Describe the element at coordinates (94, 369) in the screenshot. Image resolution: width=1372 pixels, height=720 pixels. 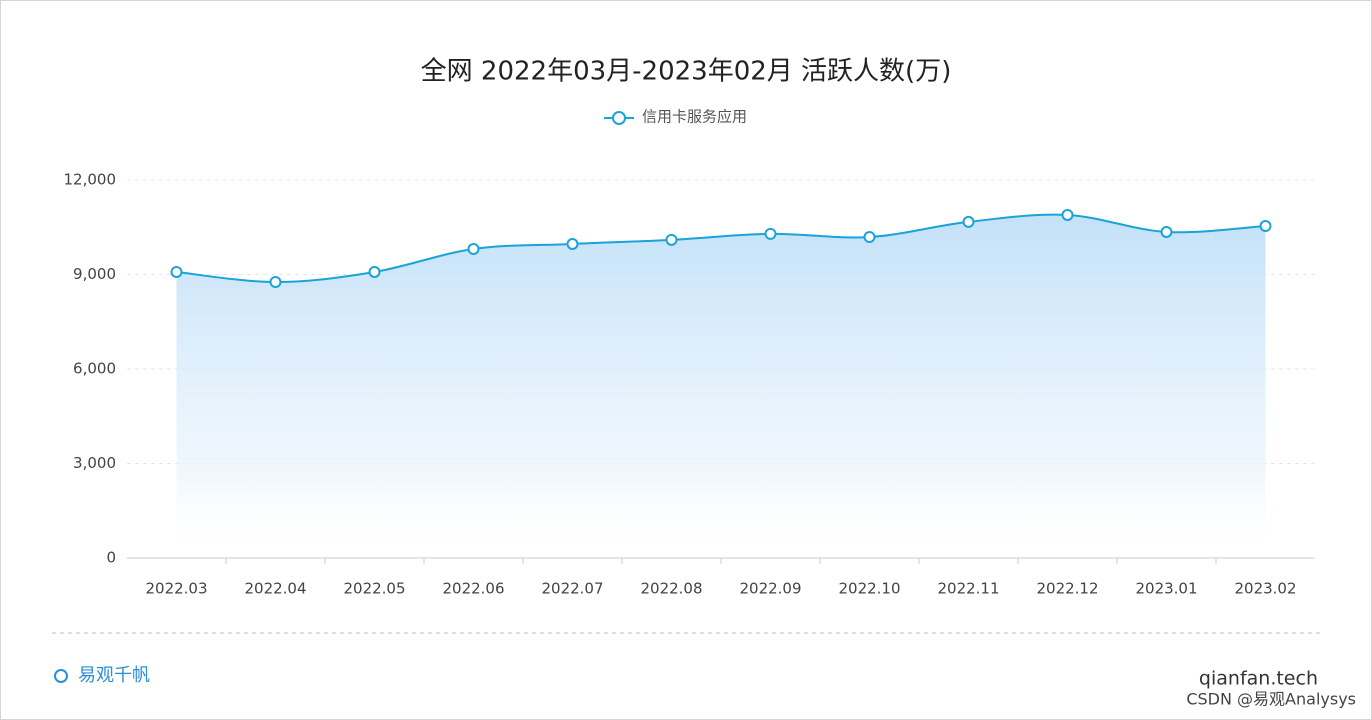
I see `y-tick-label: 6,000` at that location.